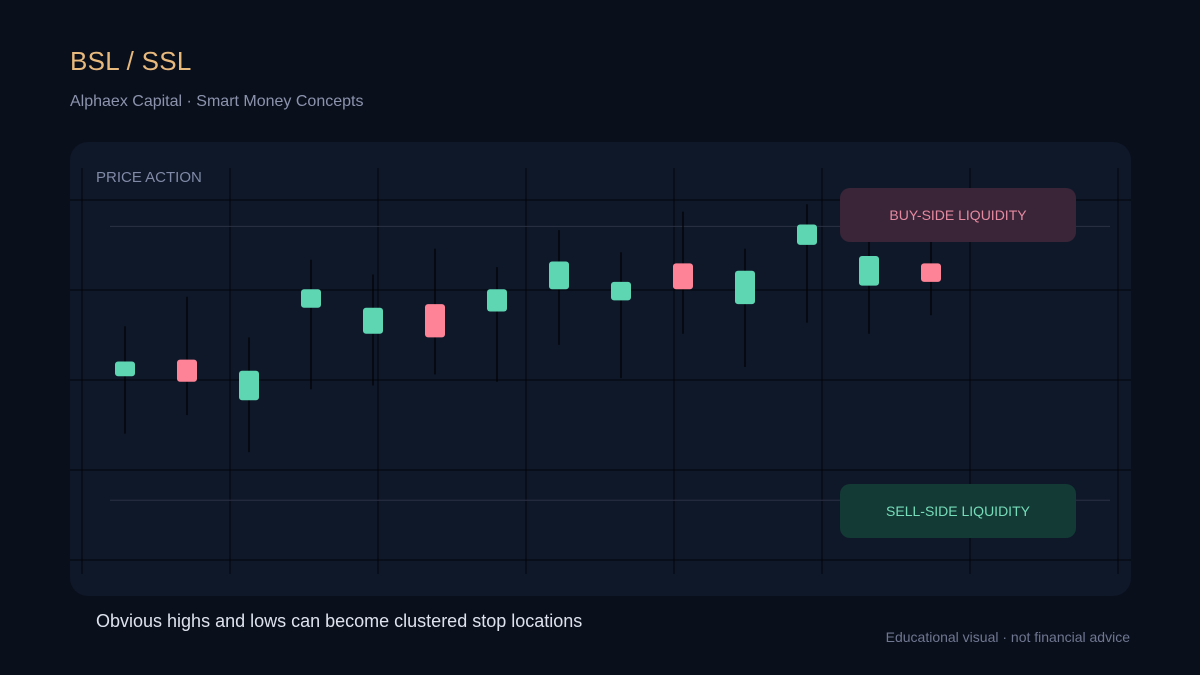 Image resolution: width=1200 pixels, height=675 pixels. What do you see at coordinates (149, 177) in the screenshot?
I see `panel-label: PRICE ACTION` at bounding box center [149, 177].